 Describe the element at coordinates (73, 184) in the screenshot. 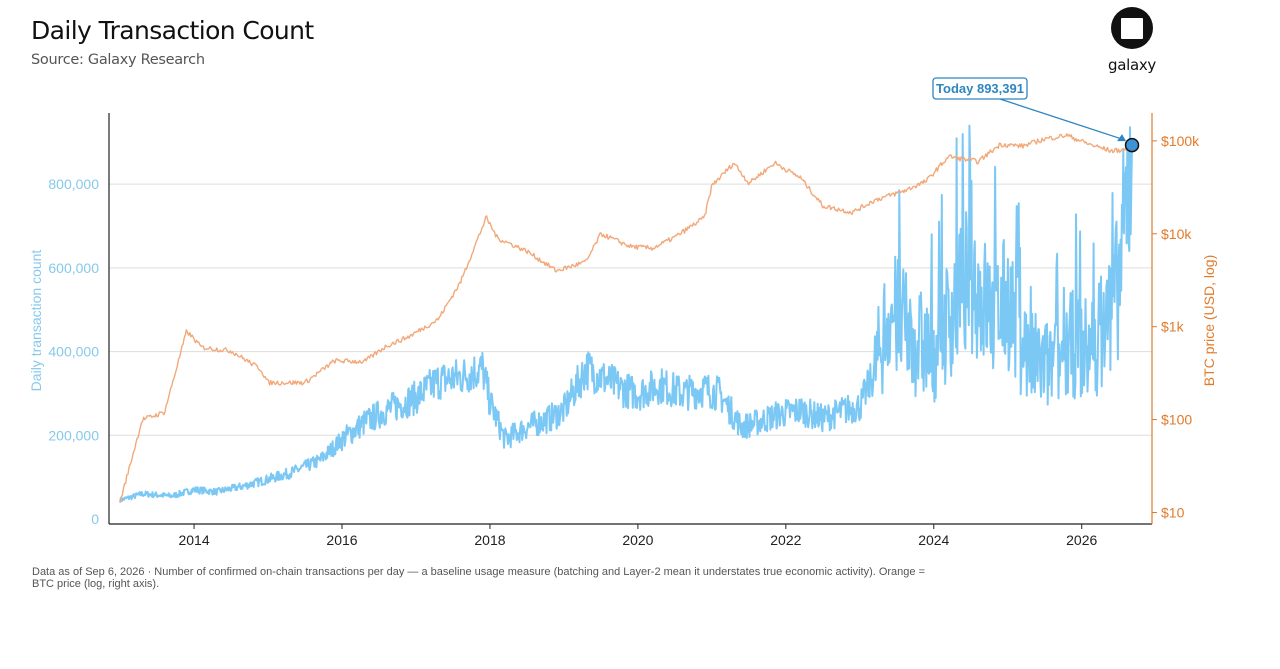

I see `y-tick-label: 800,000` at that location.